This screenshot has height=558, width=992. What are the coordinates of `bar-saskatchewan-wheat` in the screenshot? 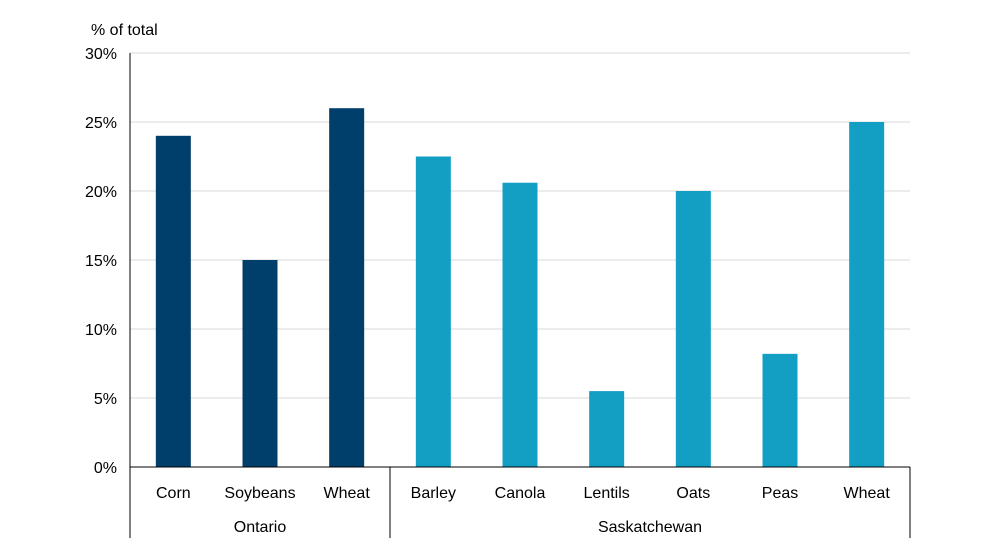 It's located at (867, 294).